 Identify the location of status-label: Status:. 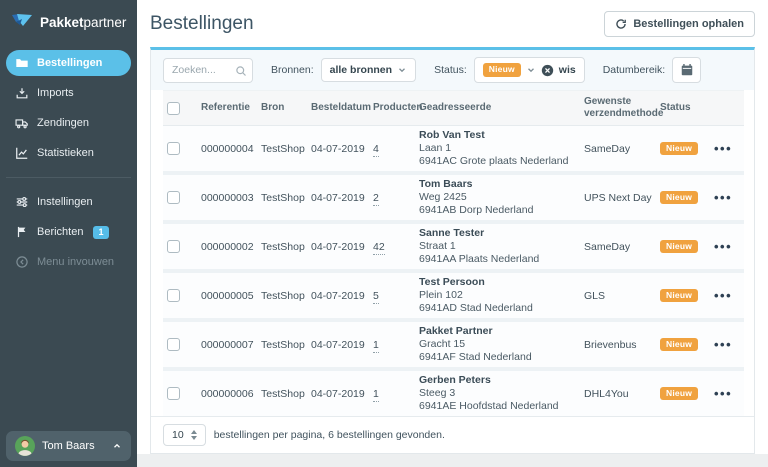
(450, 70).